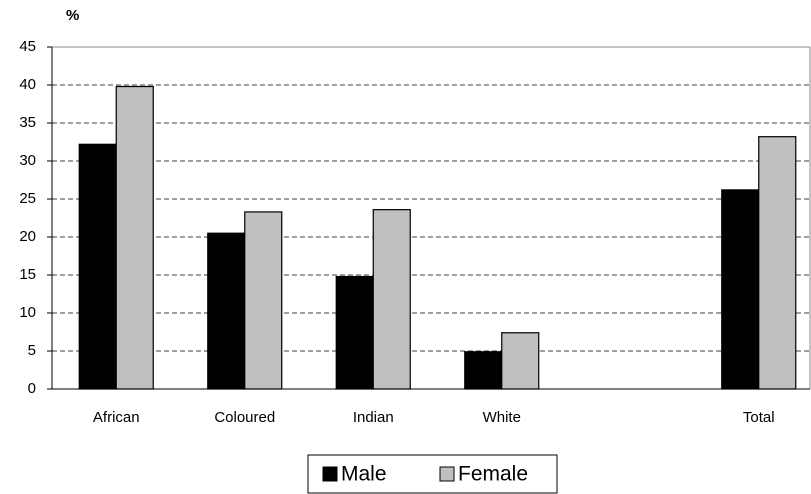 This screenshot has height=494, width=811. What do you see at coordinates (373, 417) in the screenshot?
I see `x-tick-label: Indian` at bounding box center [373, 417].